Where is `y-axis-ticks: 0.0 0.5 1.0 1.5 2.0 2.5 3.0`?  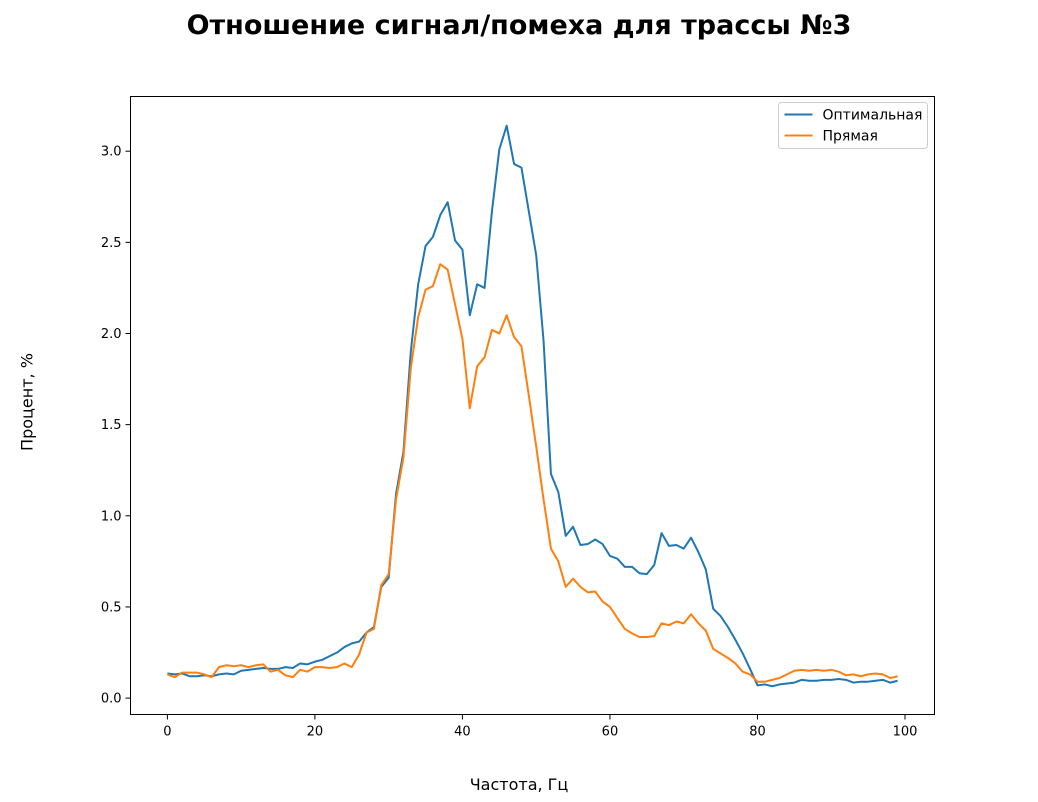 y-axis-ticks: 0.0 0.5 1.0 1.5 2.0 2.5 3.0 is located at coordinates (116, 426).